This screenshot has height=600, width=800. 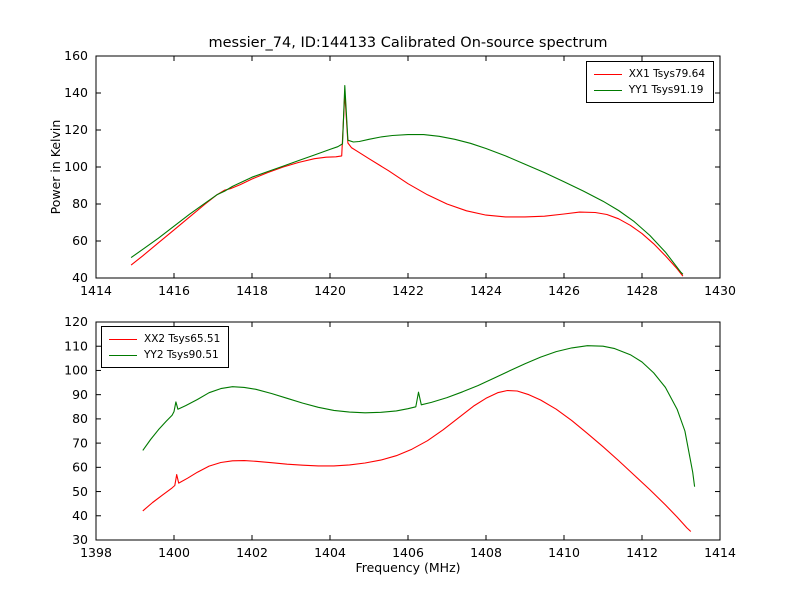 What do you see at coordinates (407, 567) in the screenshot?
I see `x-axis-label: Frequency (MHz)` at bounding box center [407, 567].